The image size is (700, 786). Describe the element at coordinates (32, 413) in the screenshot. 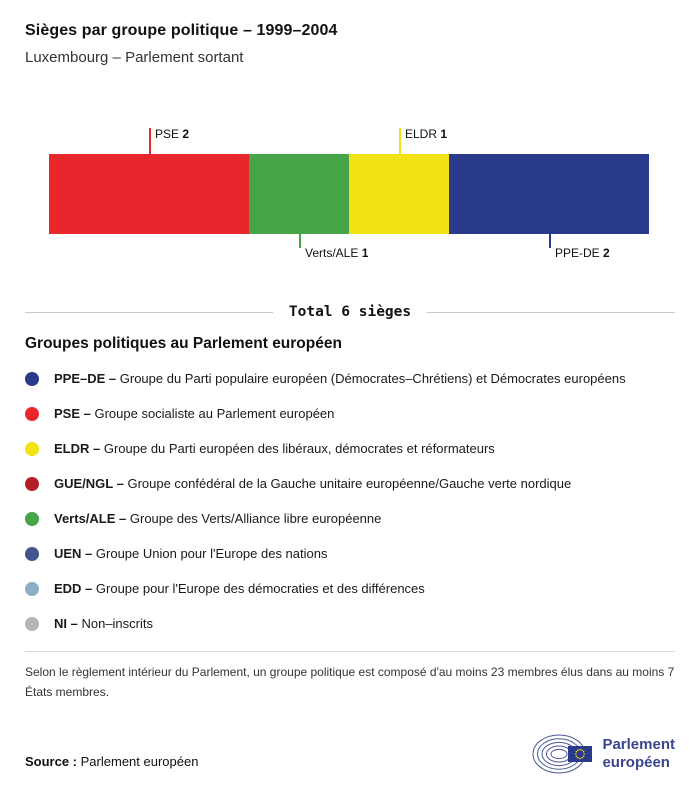

I see `legend-dot-pse` at that location.